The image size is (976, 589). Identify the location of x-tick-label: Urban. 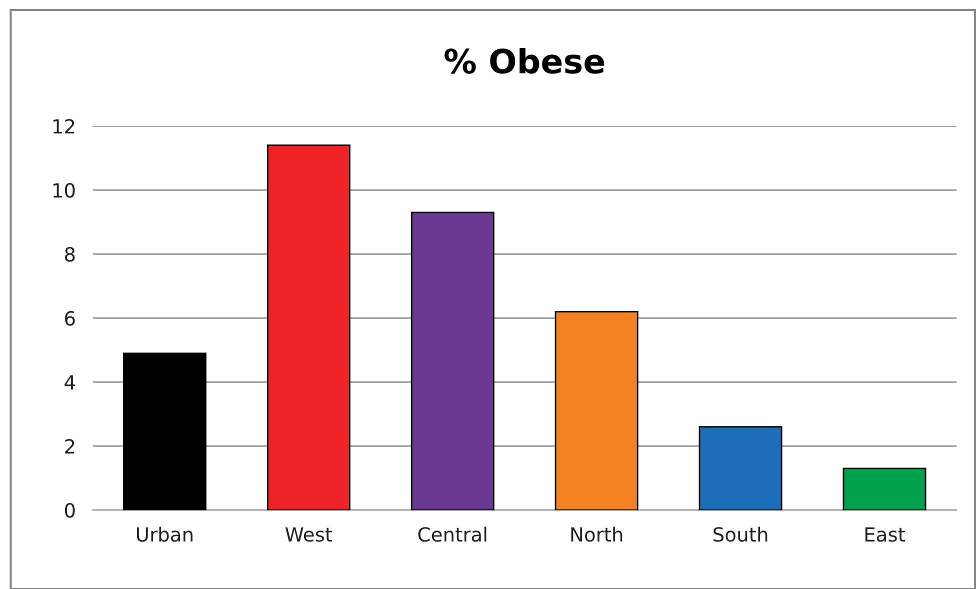
(164, 534).